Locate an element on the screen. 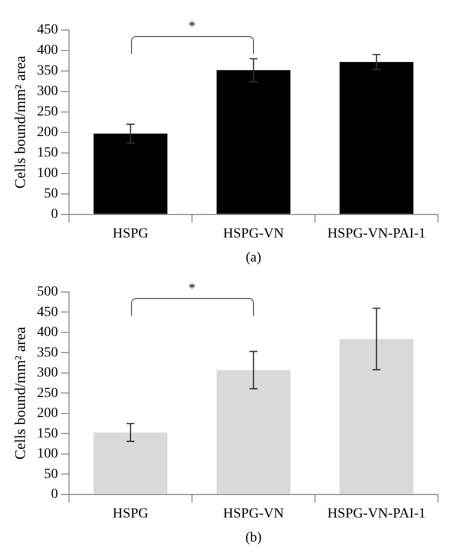 This screenshot has width=454, height=558. x-axis-title: (a) is located at coordinates (254, 258).